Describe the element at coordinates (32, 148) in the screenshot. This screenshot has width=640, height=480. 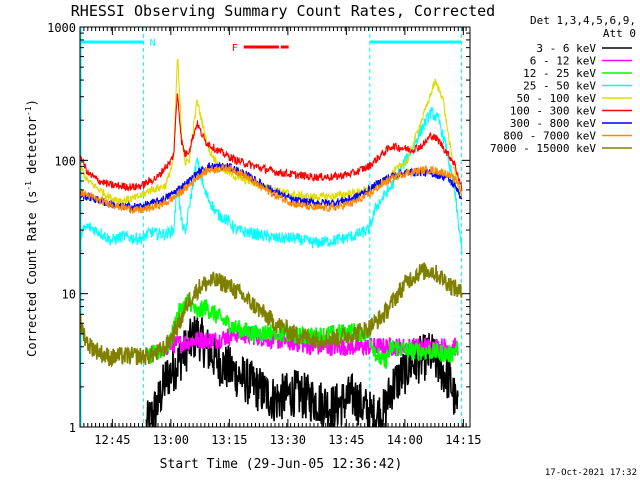
I see `y-axis-label-part2: detector` at that location.